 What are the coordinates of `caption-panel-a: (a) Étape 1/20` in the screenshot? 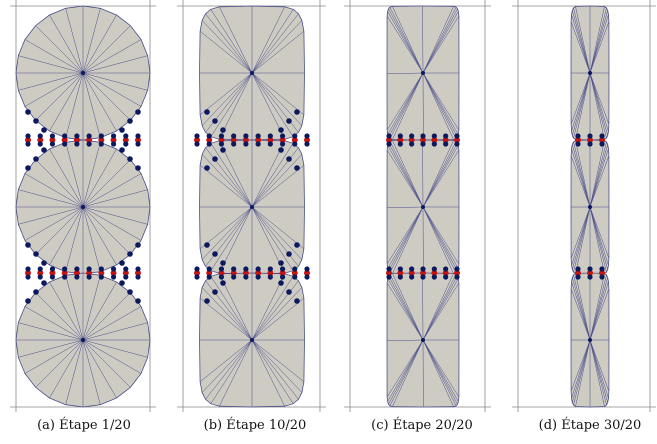 It's located at (84, 425).